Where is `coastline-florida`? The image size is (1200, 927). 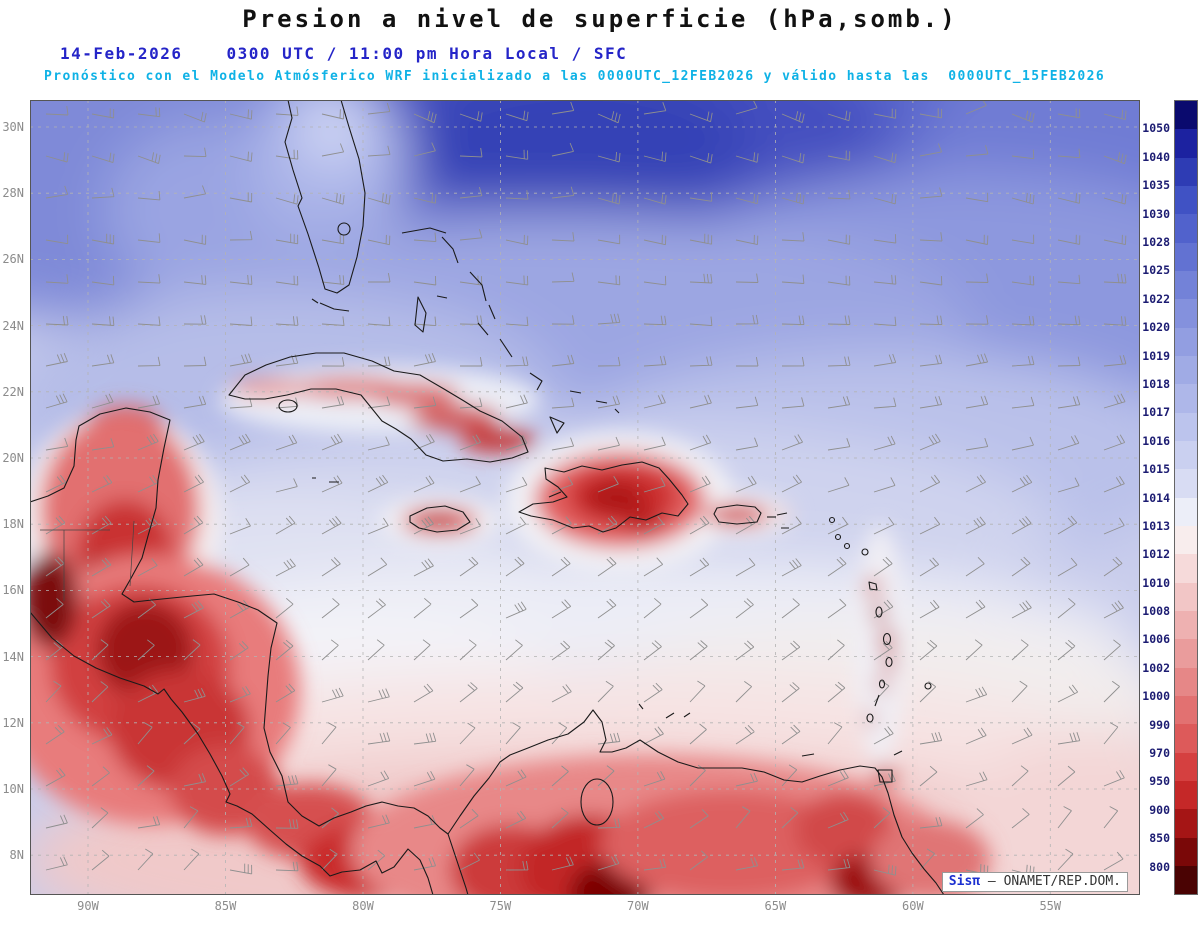 coastline-florida is located at coordinates (325, 197).